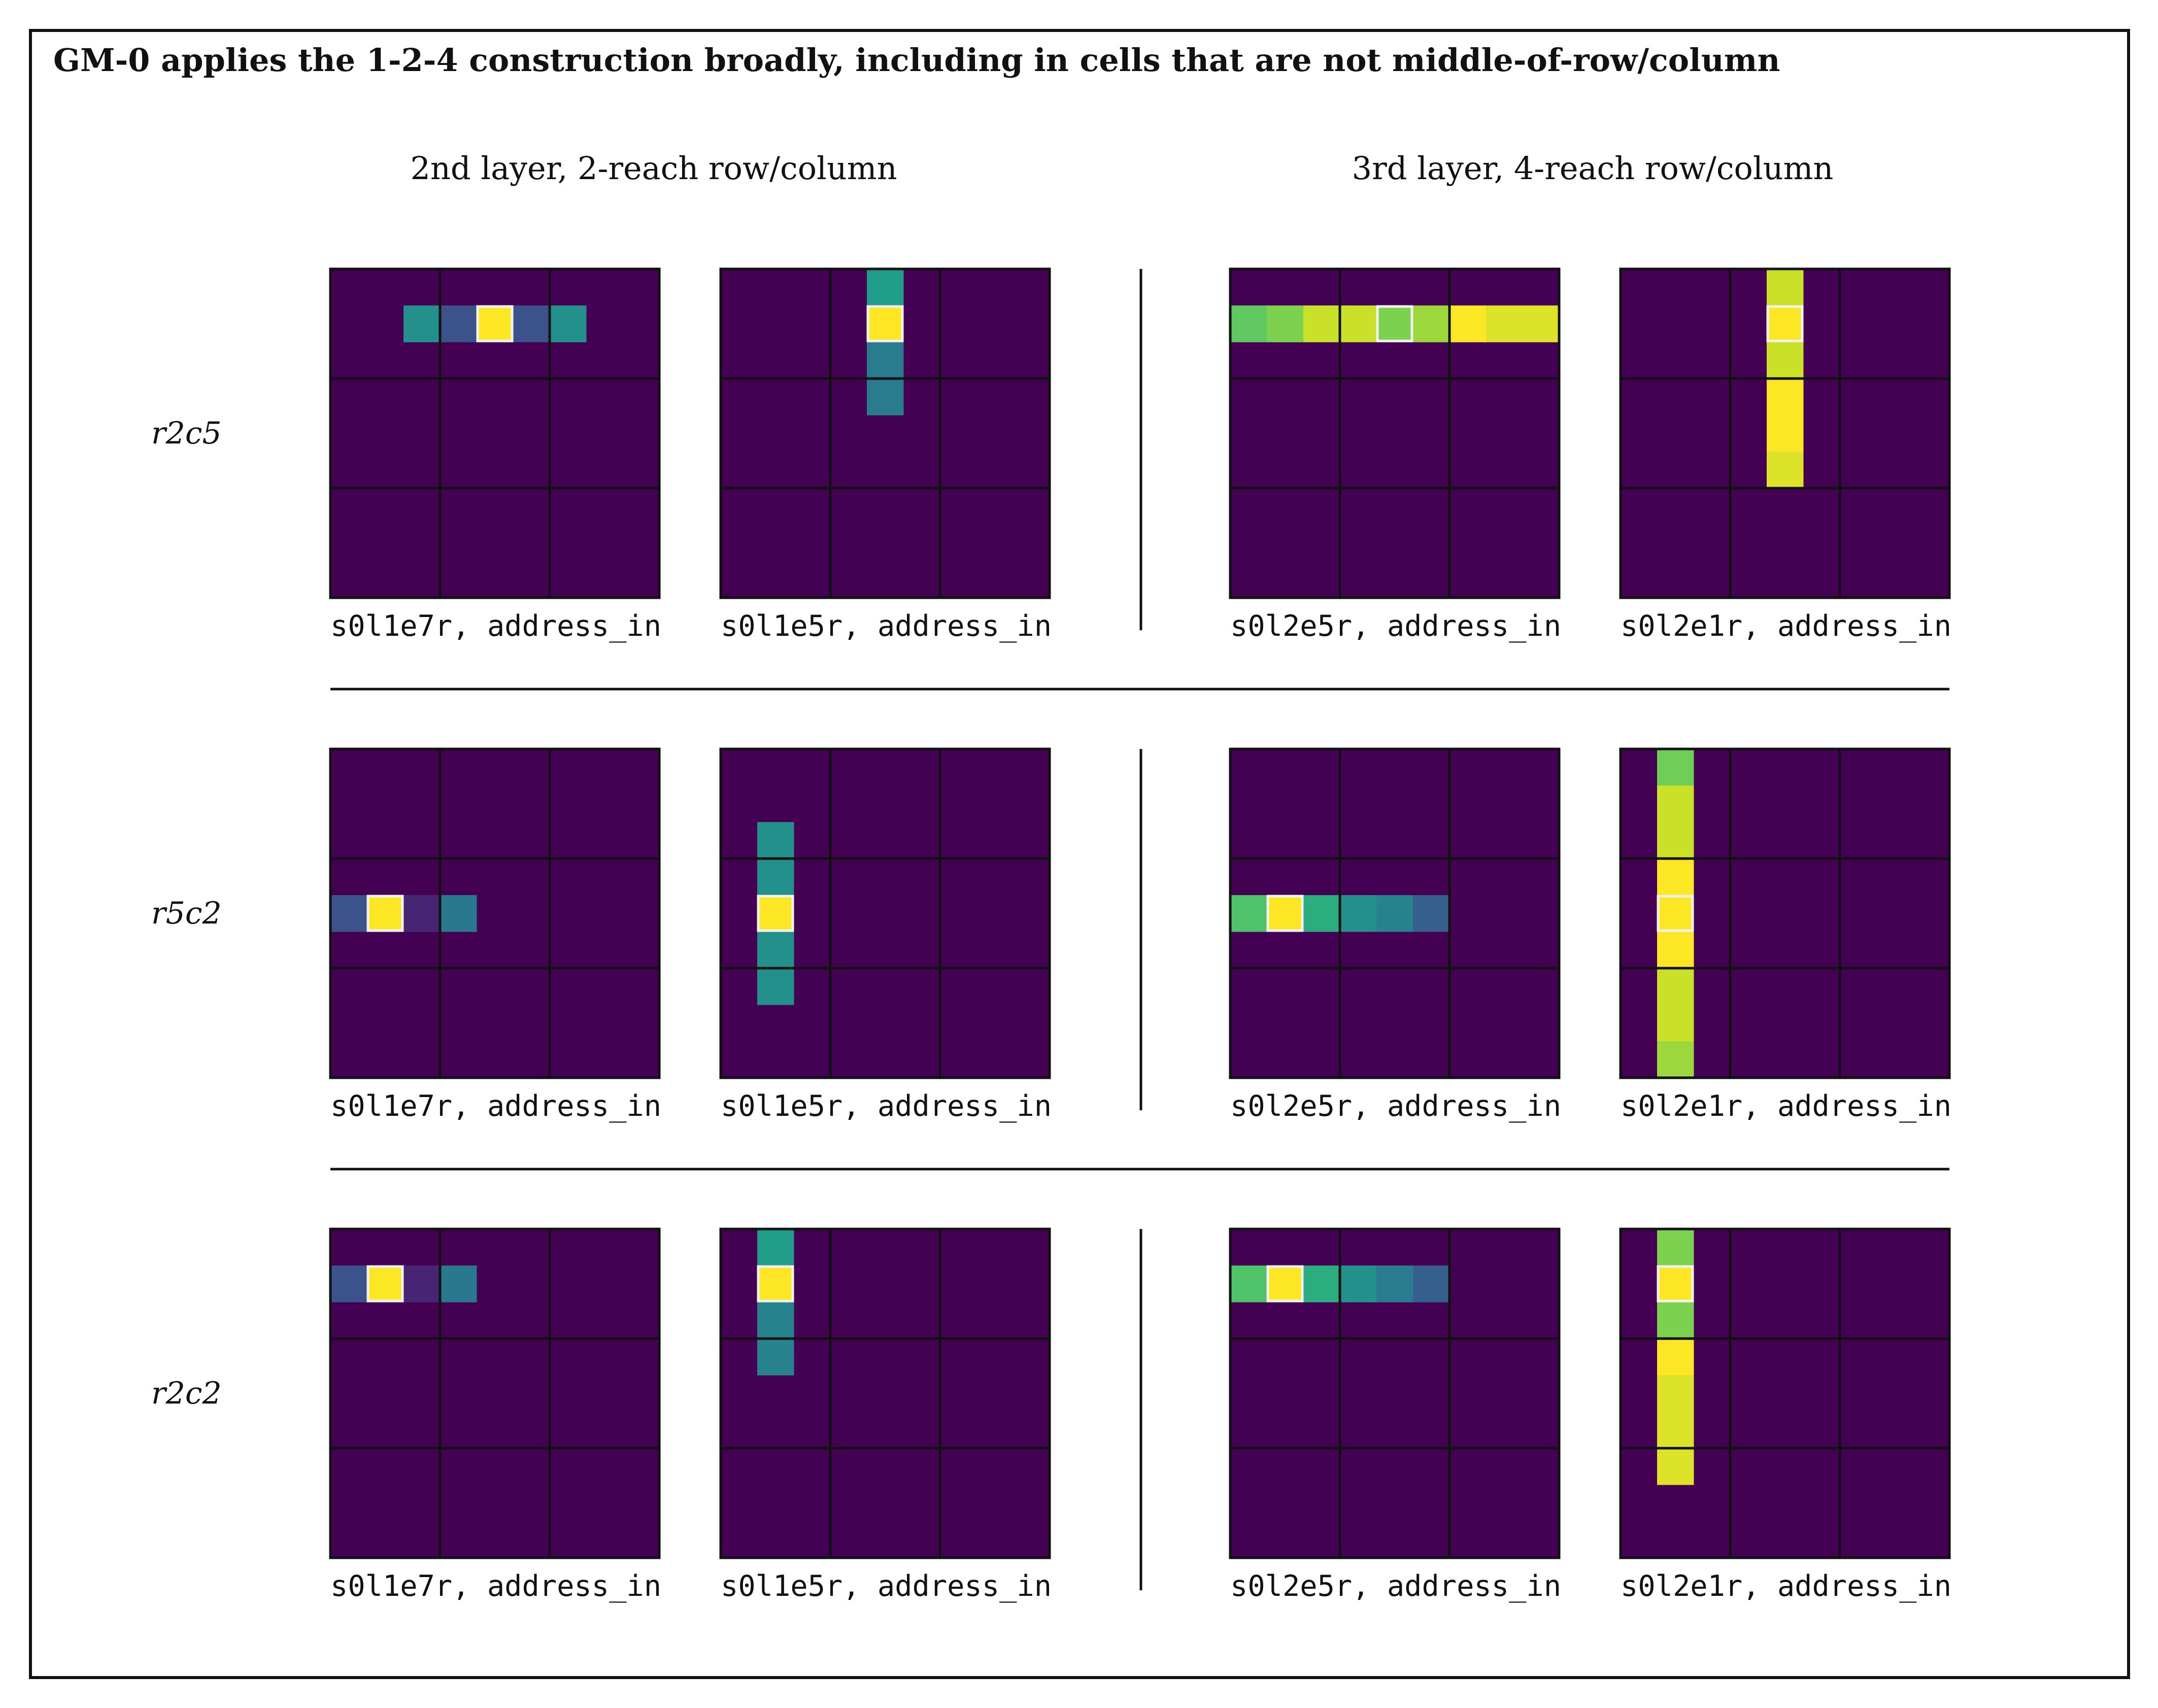 The image size is (2158, 1708). Describe the element at coordinates (1593, 169) in the screenshot. I see `column-header-right: 3rd layer, 4-reach row/column` at that location.